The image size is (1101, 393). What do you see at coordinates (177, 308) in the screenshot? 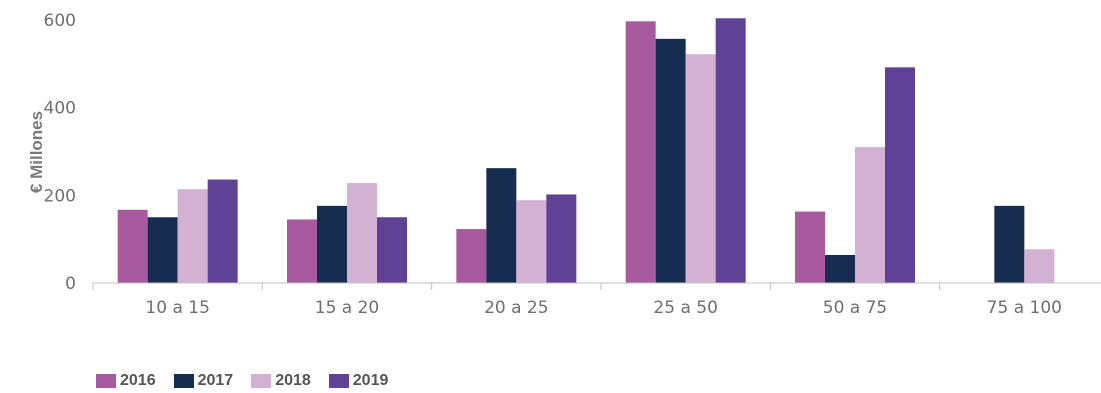
I see `x-tick-label: 10 a 15` at bounding box center [177, 308].